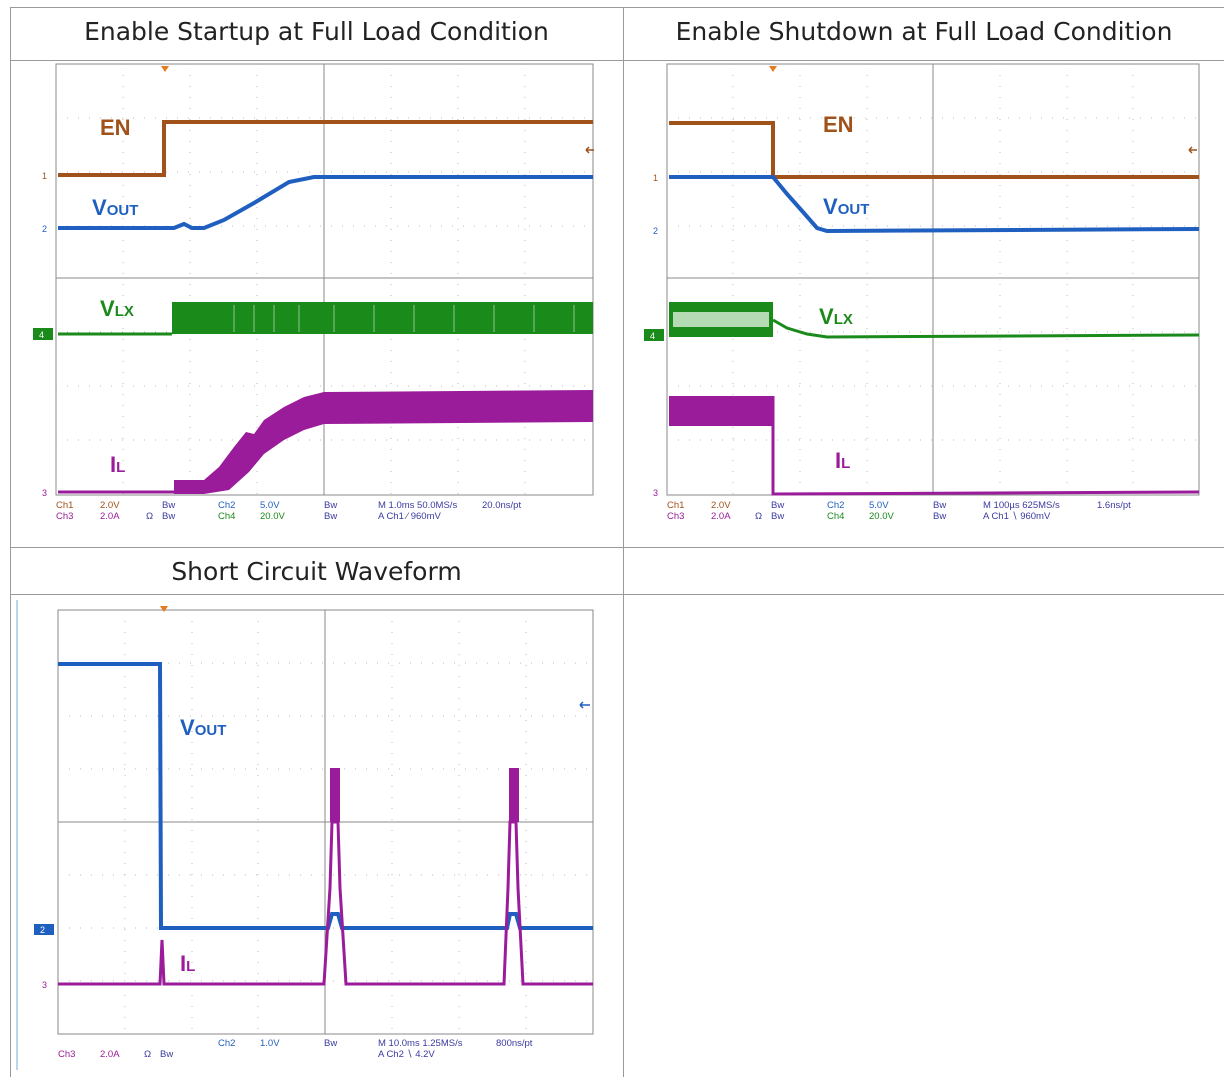  I want to click on svg-text: M 10.0ms 1.25MS/s, so click(420, 1043).